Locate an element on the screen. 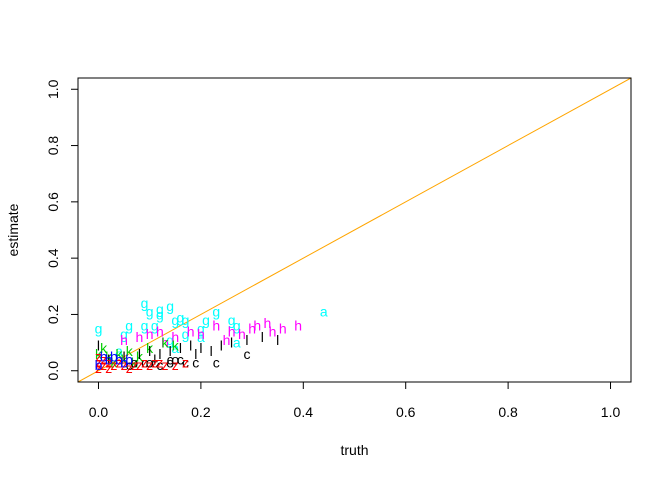  x-tick-label: 0.8 is located at coordinates (508, 412).